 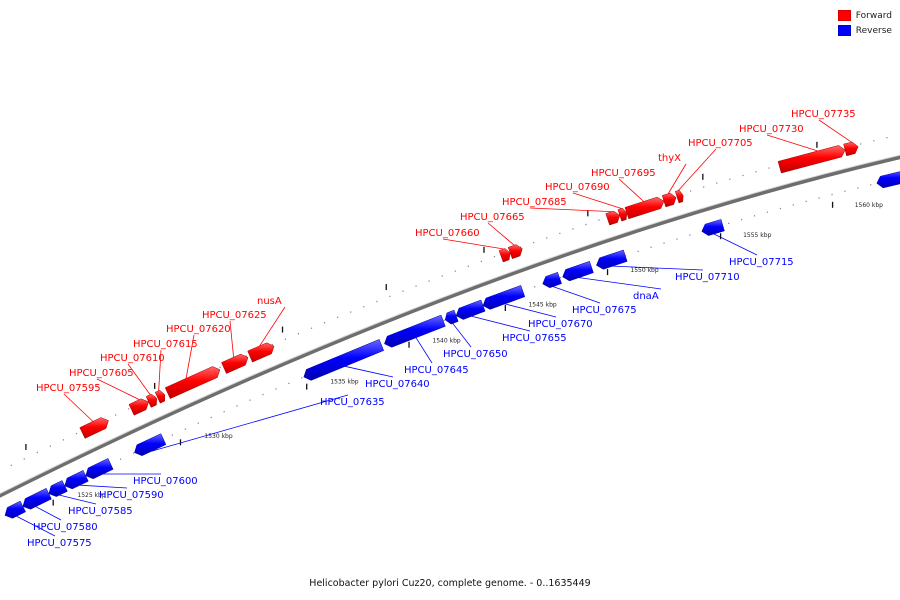 I want to click on gene-label-nusa: nusA, so click(x=269, y=301).